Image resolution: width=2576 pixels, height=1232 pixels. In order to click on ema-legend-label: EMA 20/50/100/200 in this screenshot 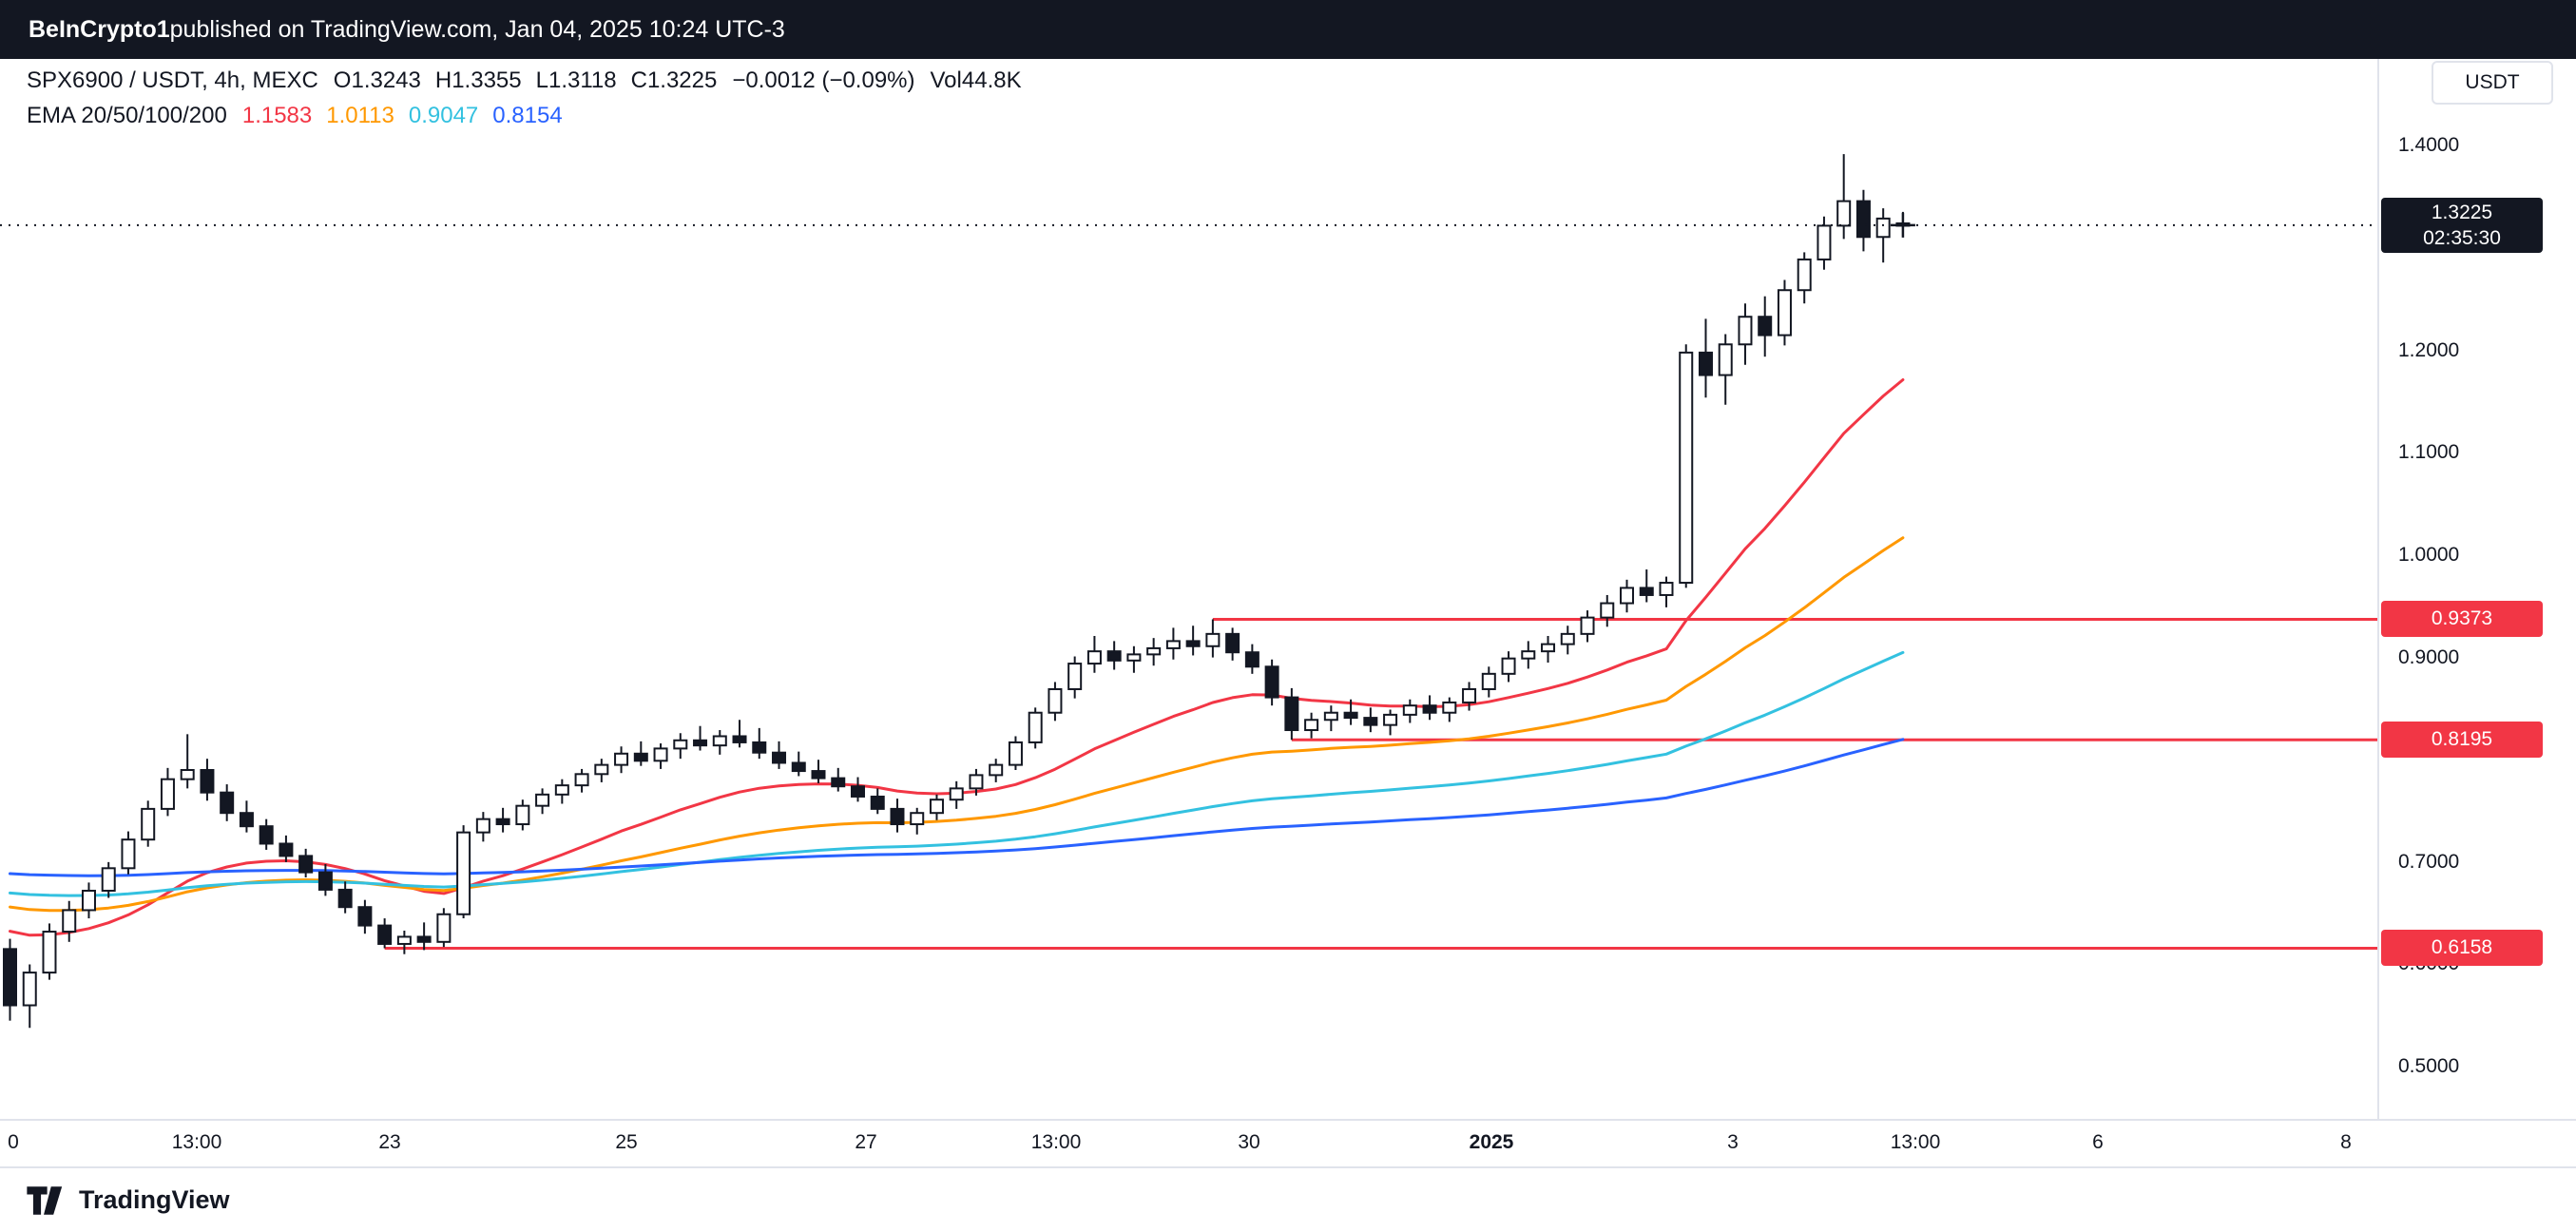, I will do `click(127, 115)`.